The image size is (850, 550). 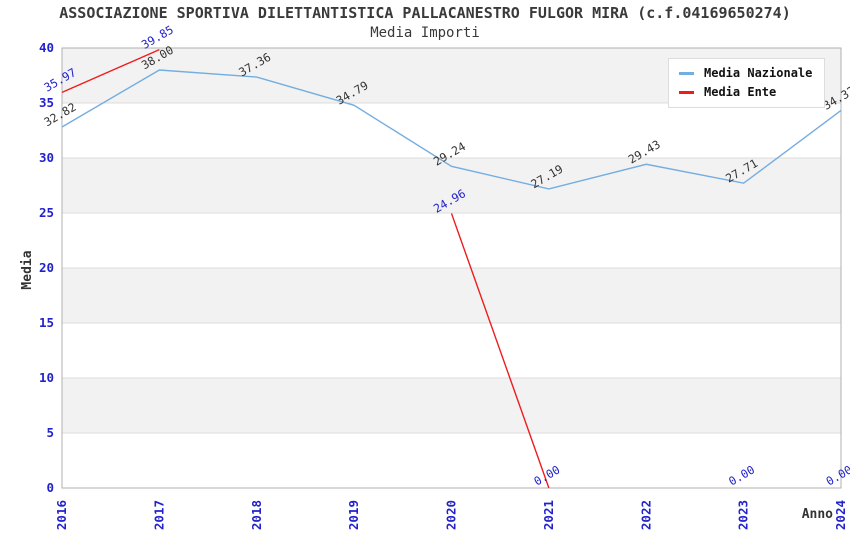 What do you see at coordinates (548, 515) in the screenshot?
I see `x-tick-label: 2021` at bounding box center [548, 515].